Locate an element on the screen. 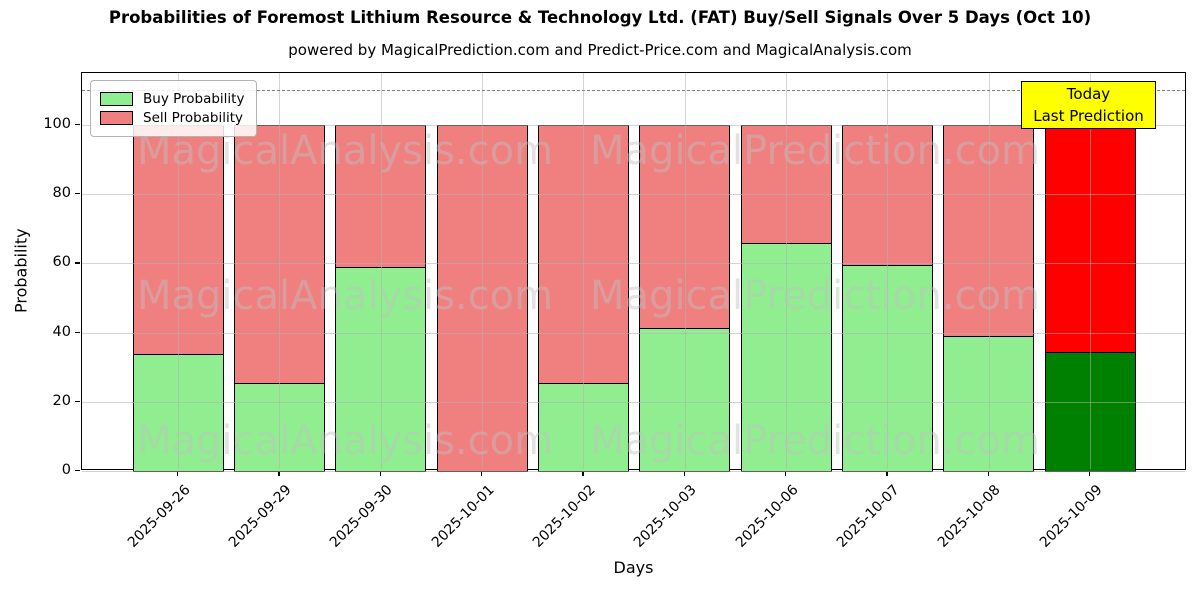  y-tick-label-80: 80 is located at coordinates (61, 193).